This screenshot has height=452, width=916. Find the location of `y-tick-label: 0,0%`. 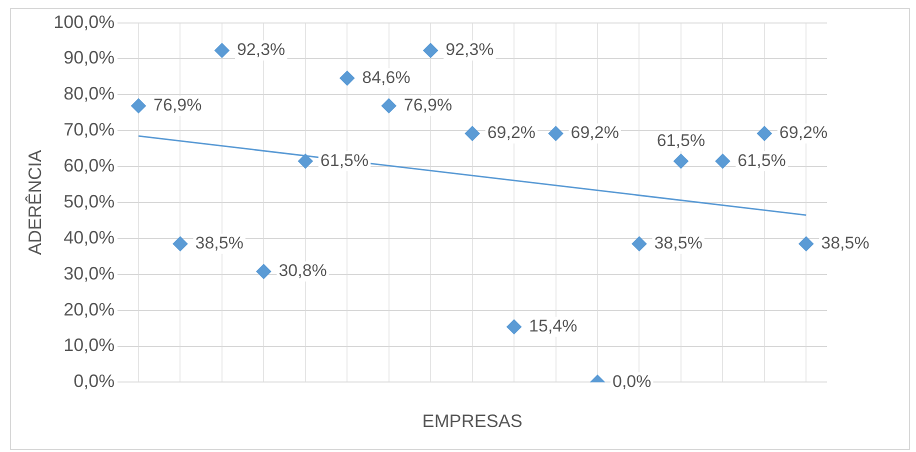

y-tick-label: 0,0% is located at coordinates (94, 381).